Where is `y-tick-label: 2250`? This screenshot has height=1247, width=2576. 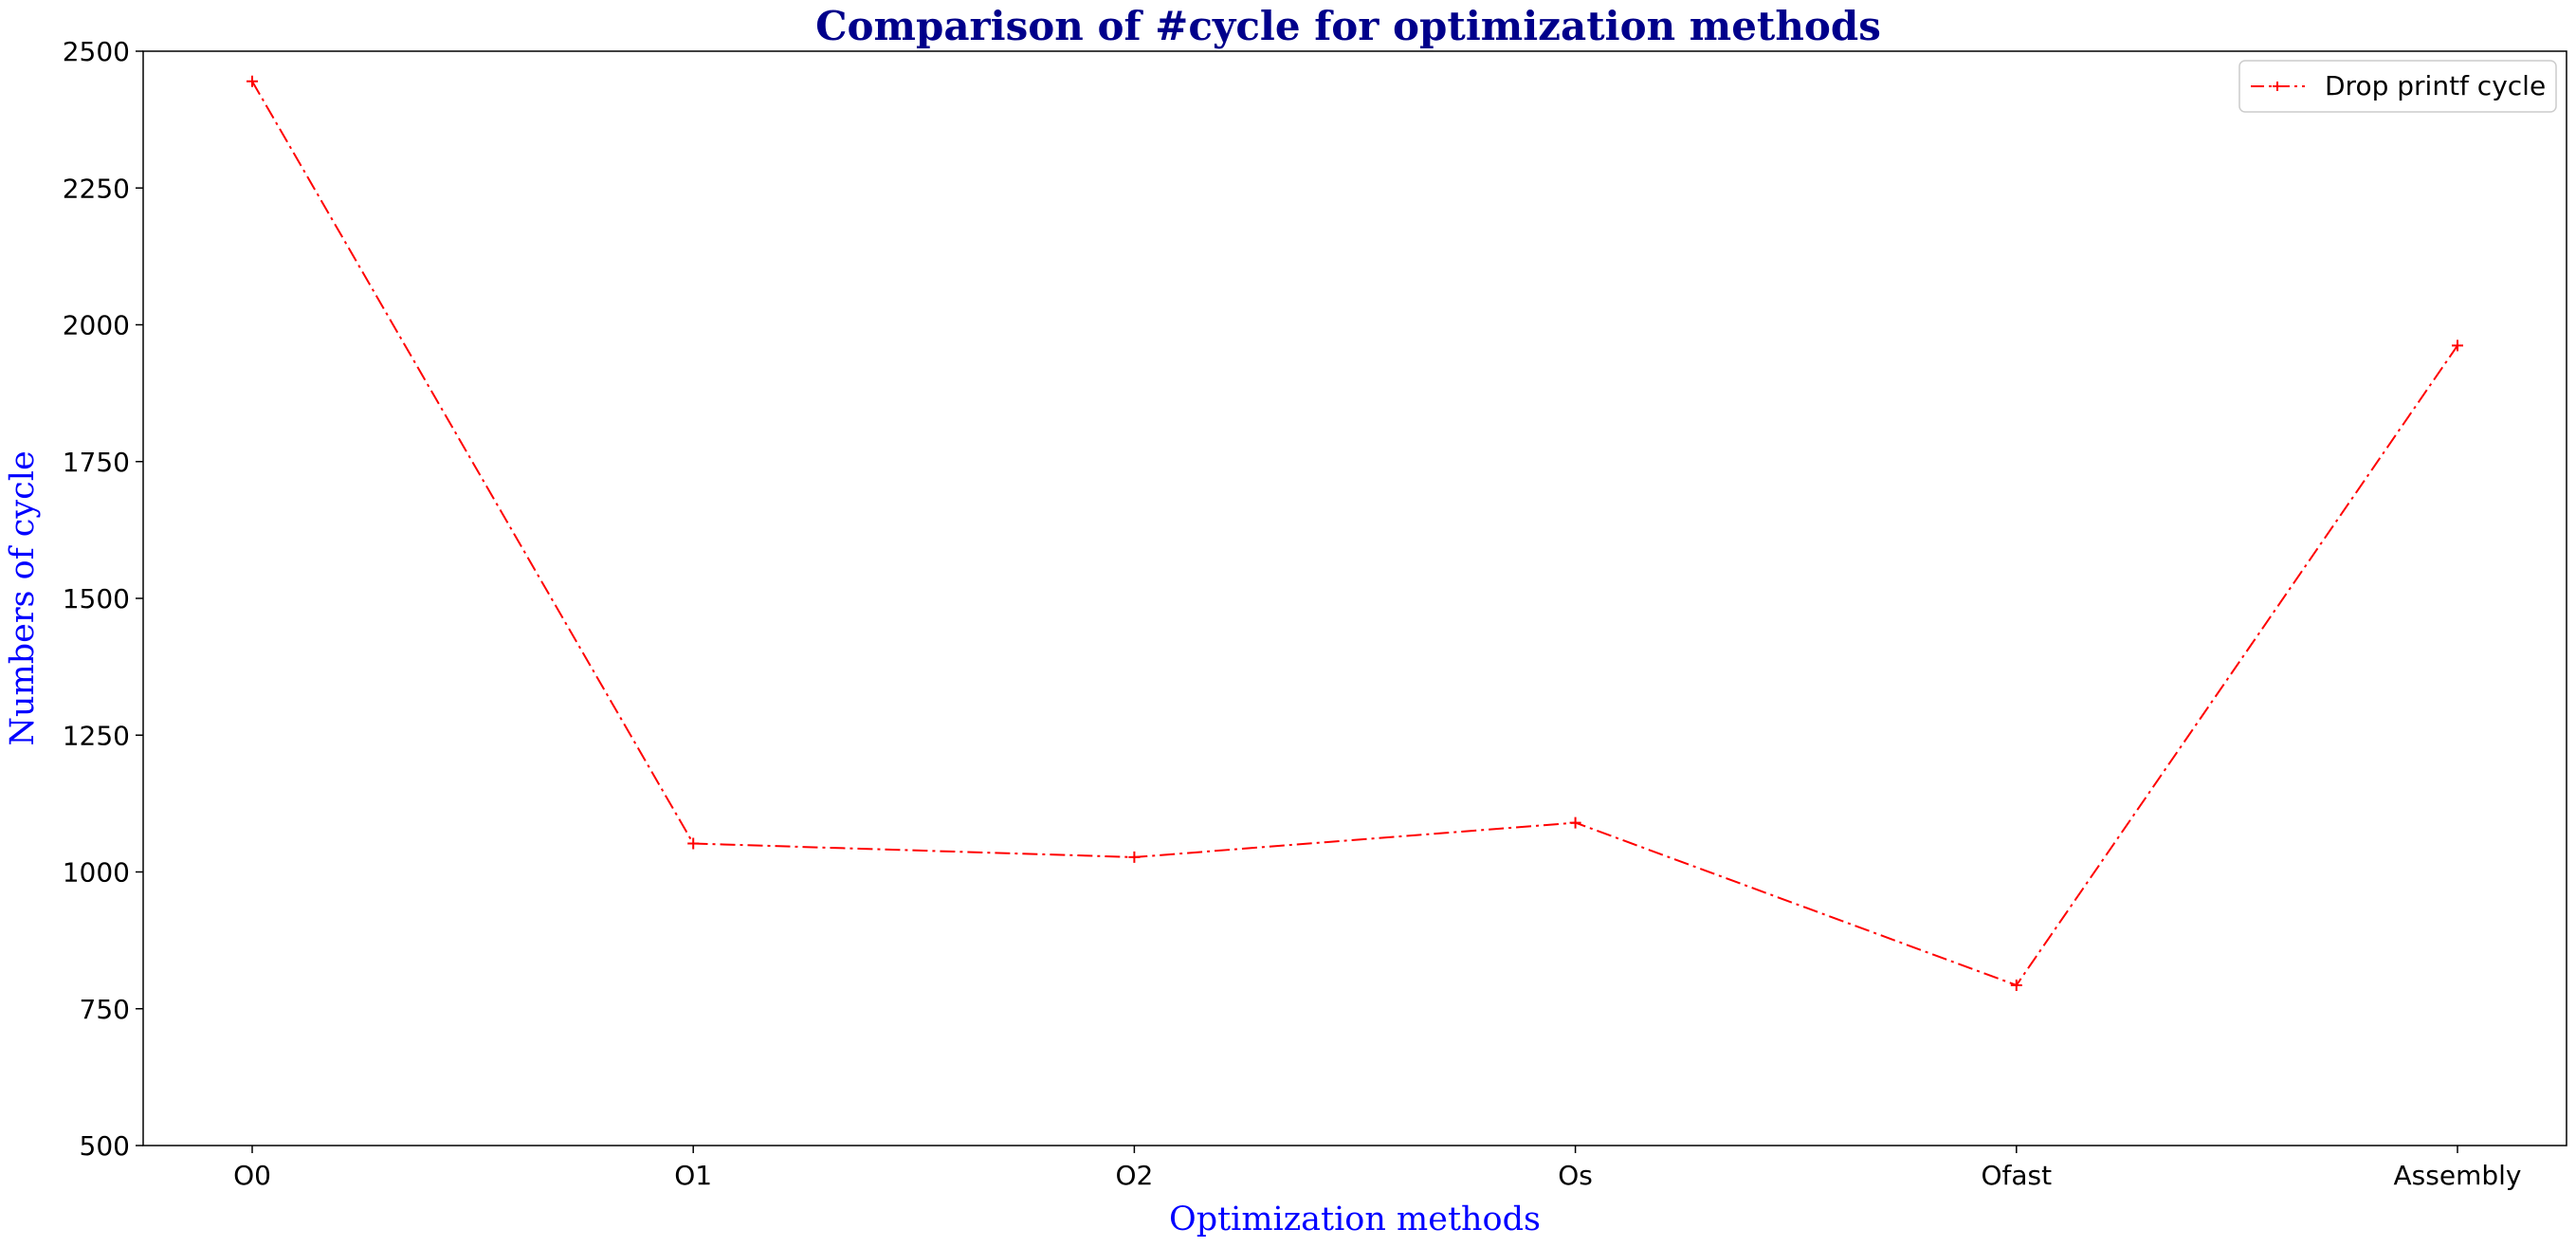
y-tick-label: 2250 is located at coordinates (96, 188).